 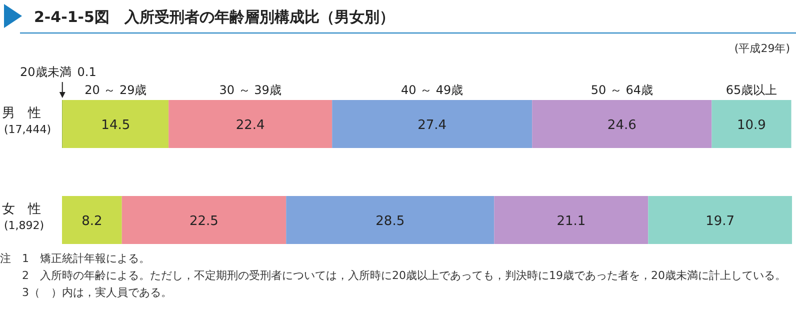 What do you see at coordinates (46, 72) in the screenshot?
I see `series-label: 20歳未満` at bounding box center [46, 72].